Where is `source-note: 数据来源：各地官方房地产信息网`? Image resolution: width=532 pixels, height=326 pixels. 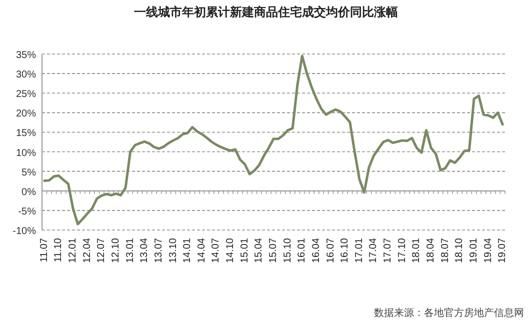
source-note: 数据来源：各地官方房地产信息网 is located at coordinates (449, 313).